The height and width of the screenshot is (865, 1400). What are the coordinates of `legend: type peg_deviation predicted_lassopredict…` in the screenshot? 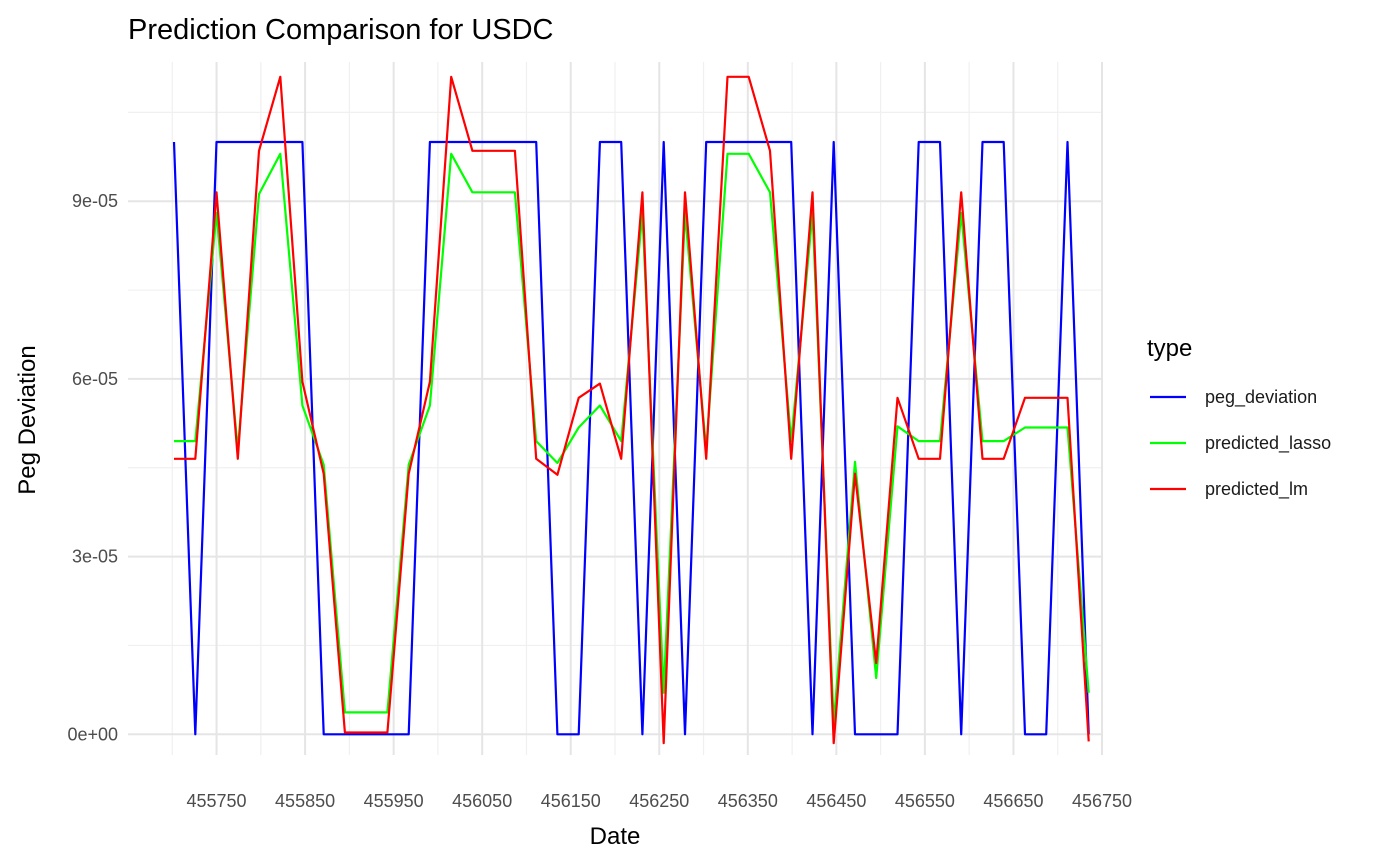 It's located at (1239, 417).